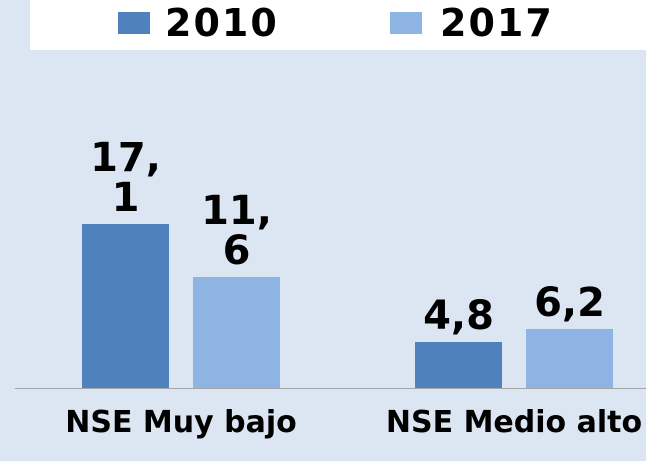  What do you see at coordinates (222, 23) in the screenshot?
I see `legend-label: 2010` at bounding box center [222, 23].